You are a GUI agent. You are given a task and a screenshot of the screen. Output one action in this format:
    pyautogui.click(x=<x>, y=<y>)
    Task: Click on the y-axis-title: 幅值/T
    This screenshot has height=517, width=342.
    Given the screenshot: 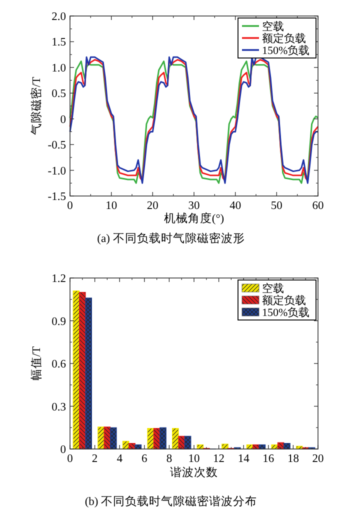 What is the action you would take?
    pyautogui.click(x=36, y=363)
    